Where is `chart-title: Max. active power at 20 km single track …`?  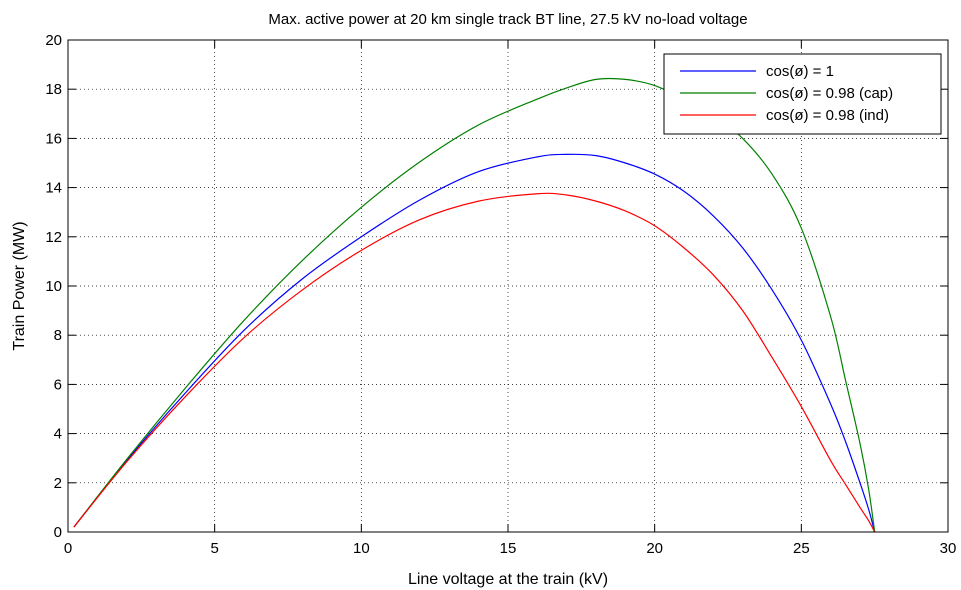 chart-title: Max. active power at 20 km single track … is located at coordinates (507, 19).